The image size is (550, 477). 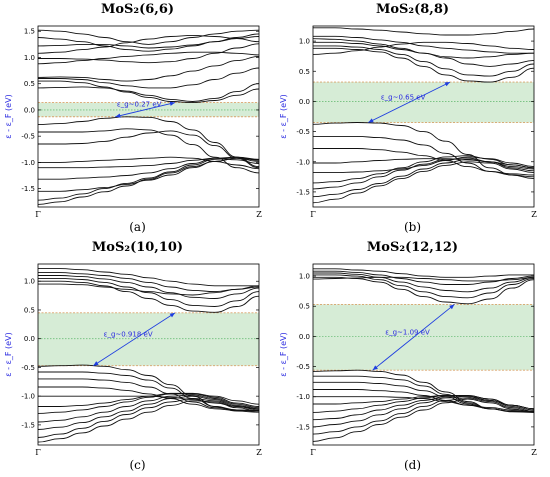 I want to click on gap-label: ε_g~0.65 eV, so click(x=403, y=97).